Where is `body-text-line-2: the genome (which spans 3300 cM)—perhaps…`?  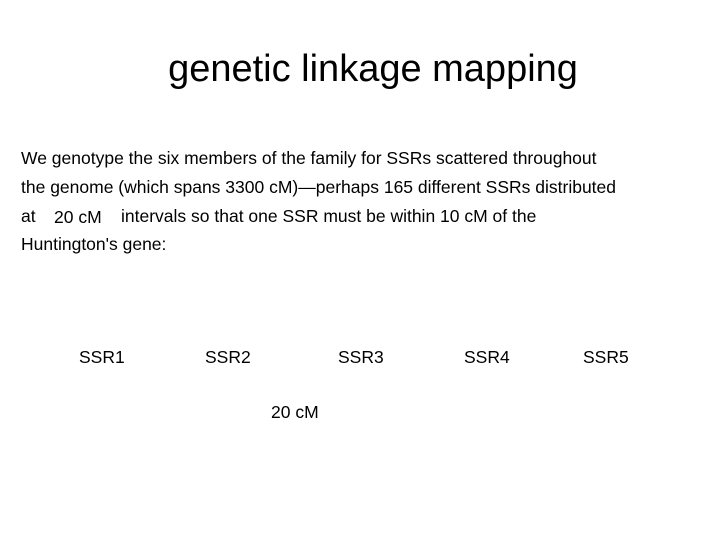 body-text-line-2: the genome (which spans 3300 cM)—perhaps… is located at coordinates (319, 187).